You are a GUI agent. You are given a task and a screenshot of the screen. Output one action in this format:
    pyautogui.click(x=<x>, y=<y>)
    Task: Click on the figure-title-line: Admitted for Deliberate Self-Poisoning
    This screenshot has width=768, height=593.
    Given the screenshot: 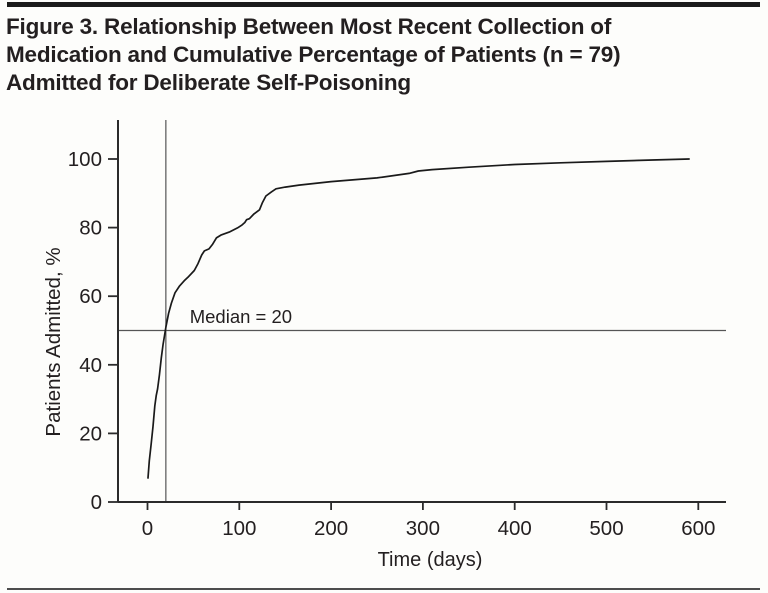 What is the action you would take?
    pyautogui.click(x=208, y=82)
    